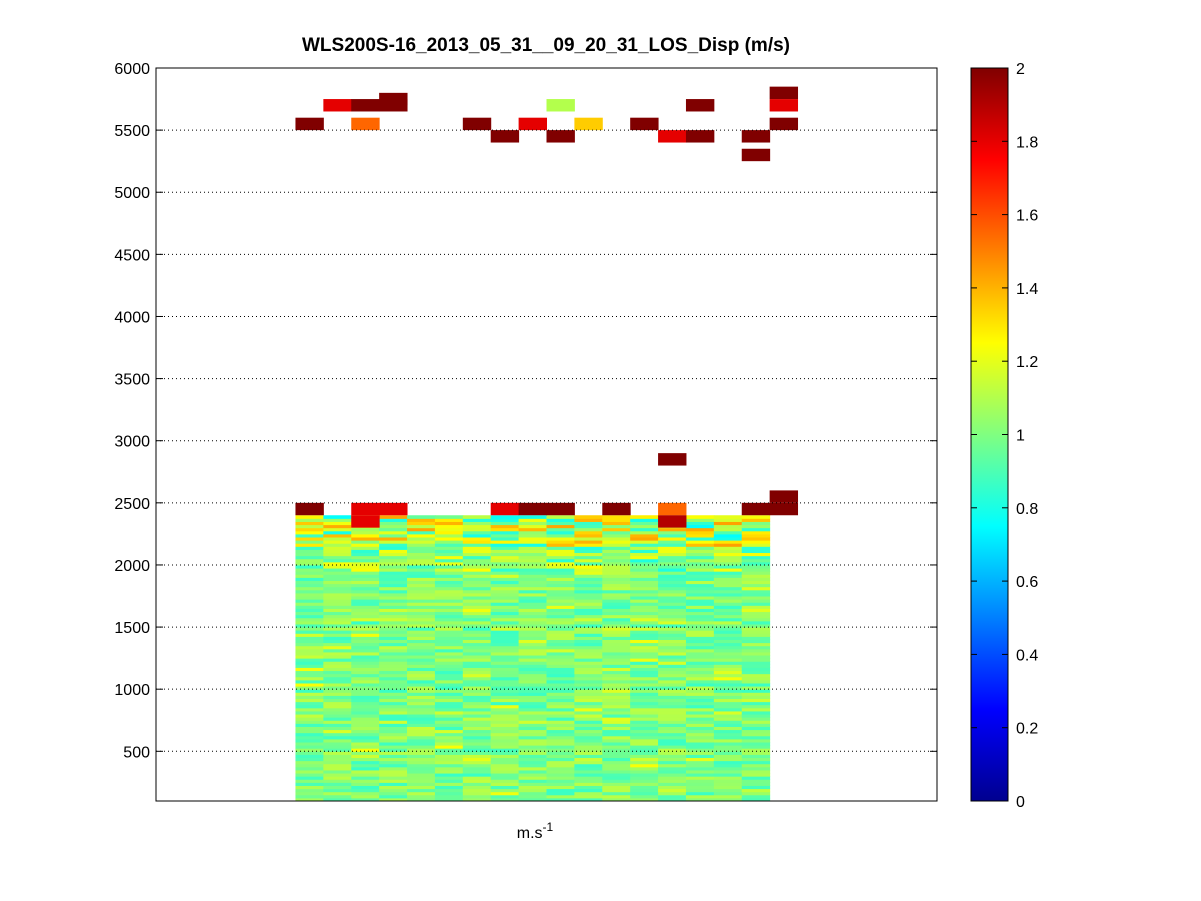 This screenshot has height=901, width=1201. What do you see at coordinates (136, 752) in the screenshot?
I see `y-tick-label: 500` at bounding box center [136, 752].